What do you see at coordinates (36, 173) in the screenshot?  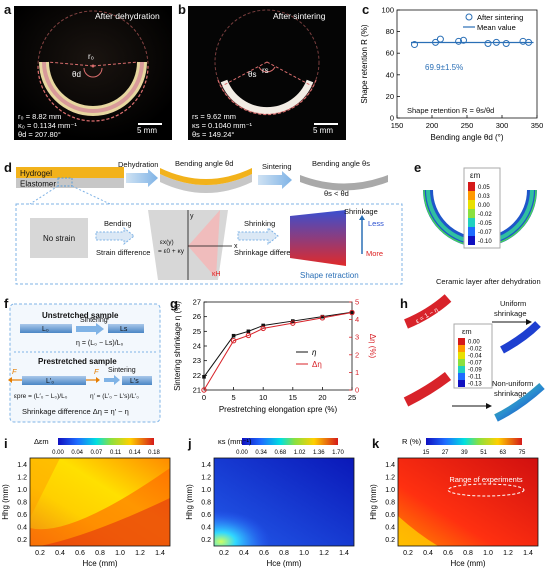 I see `hydrogel-label: Hydrogel` at bounding box center [36, 173].